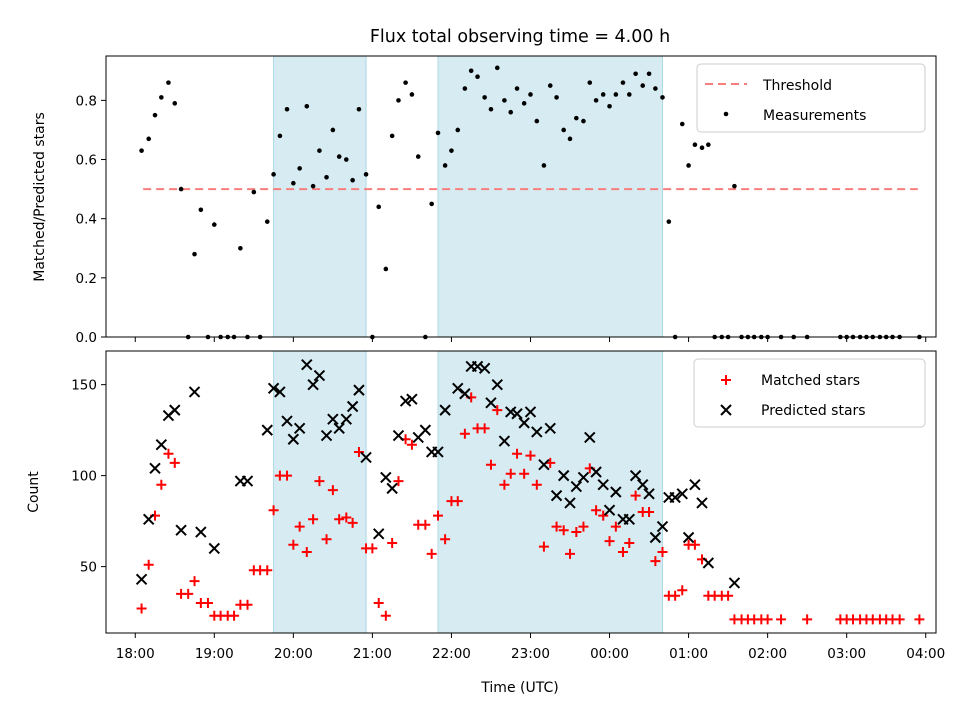 The image size is (960, 724). I want to click on legend-matched-swatch, so click(726, 380).